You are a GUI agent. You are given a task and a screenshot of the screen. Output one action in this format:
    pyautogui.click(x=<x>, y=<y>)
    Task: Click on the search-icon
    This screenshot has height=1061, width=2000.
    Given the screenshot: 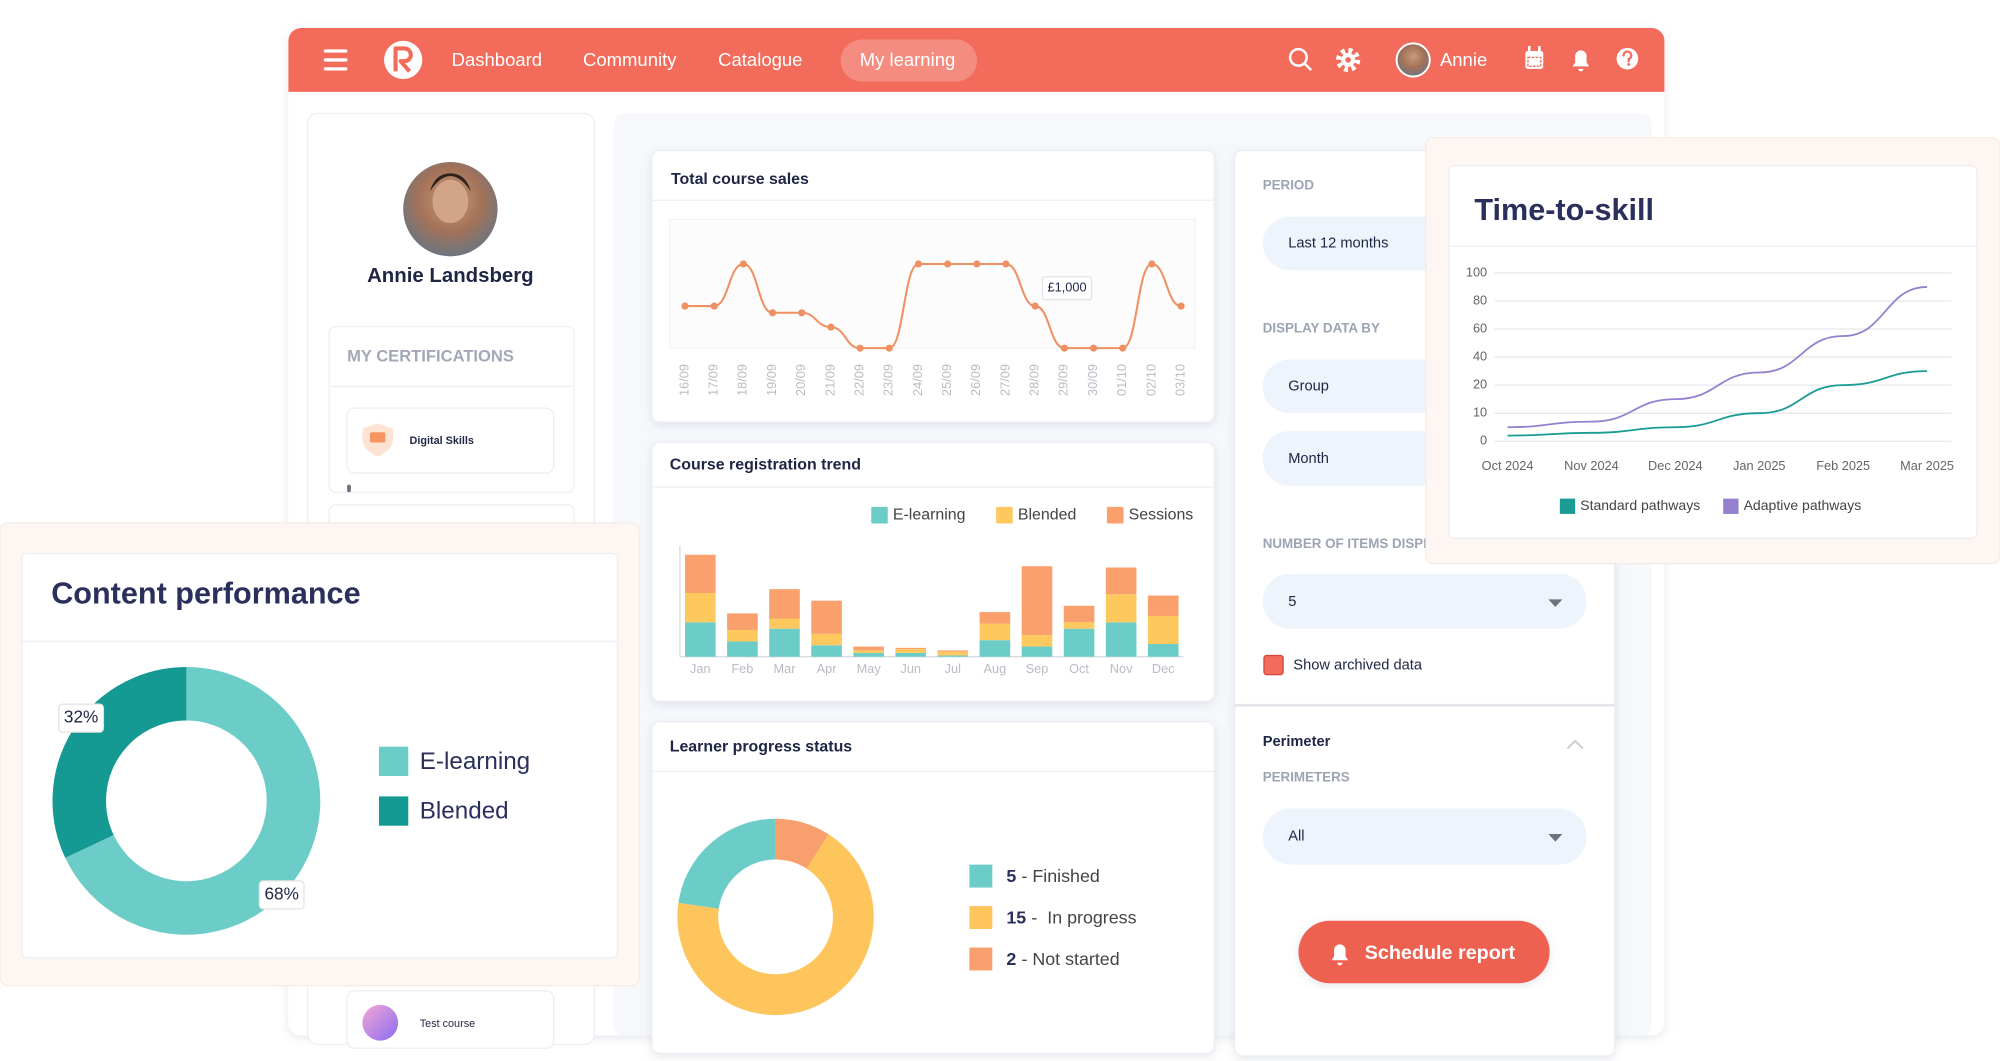 What is the action you would take?
    pyautogui.click(x=1300, y=59)
    